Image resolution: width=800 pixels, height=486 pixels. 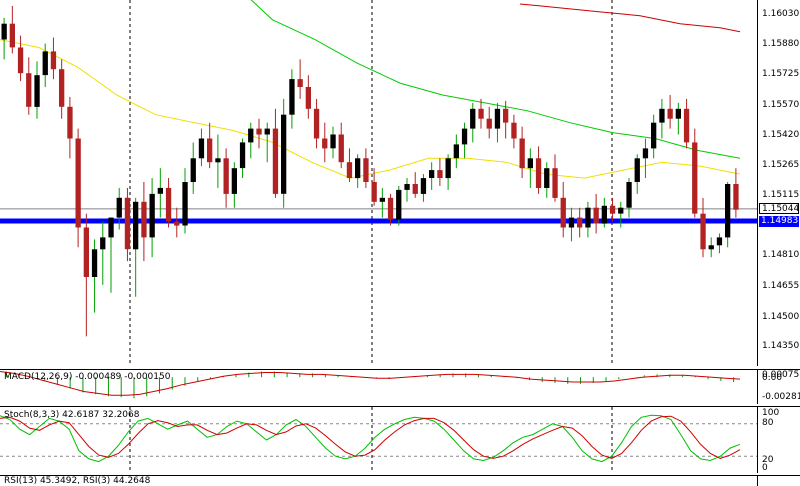 I want to click on price-tick-label: 1.15570, so click(x=781, y=104).